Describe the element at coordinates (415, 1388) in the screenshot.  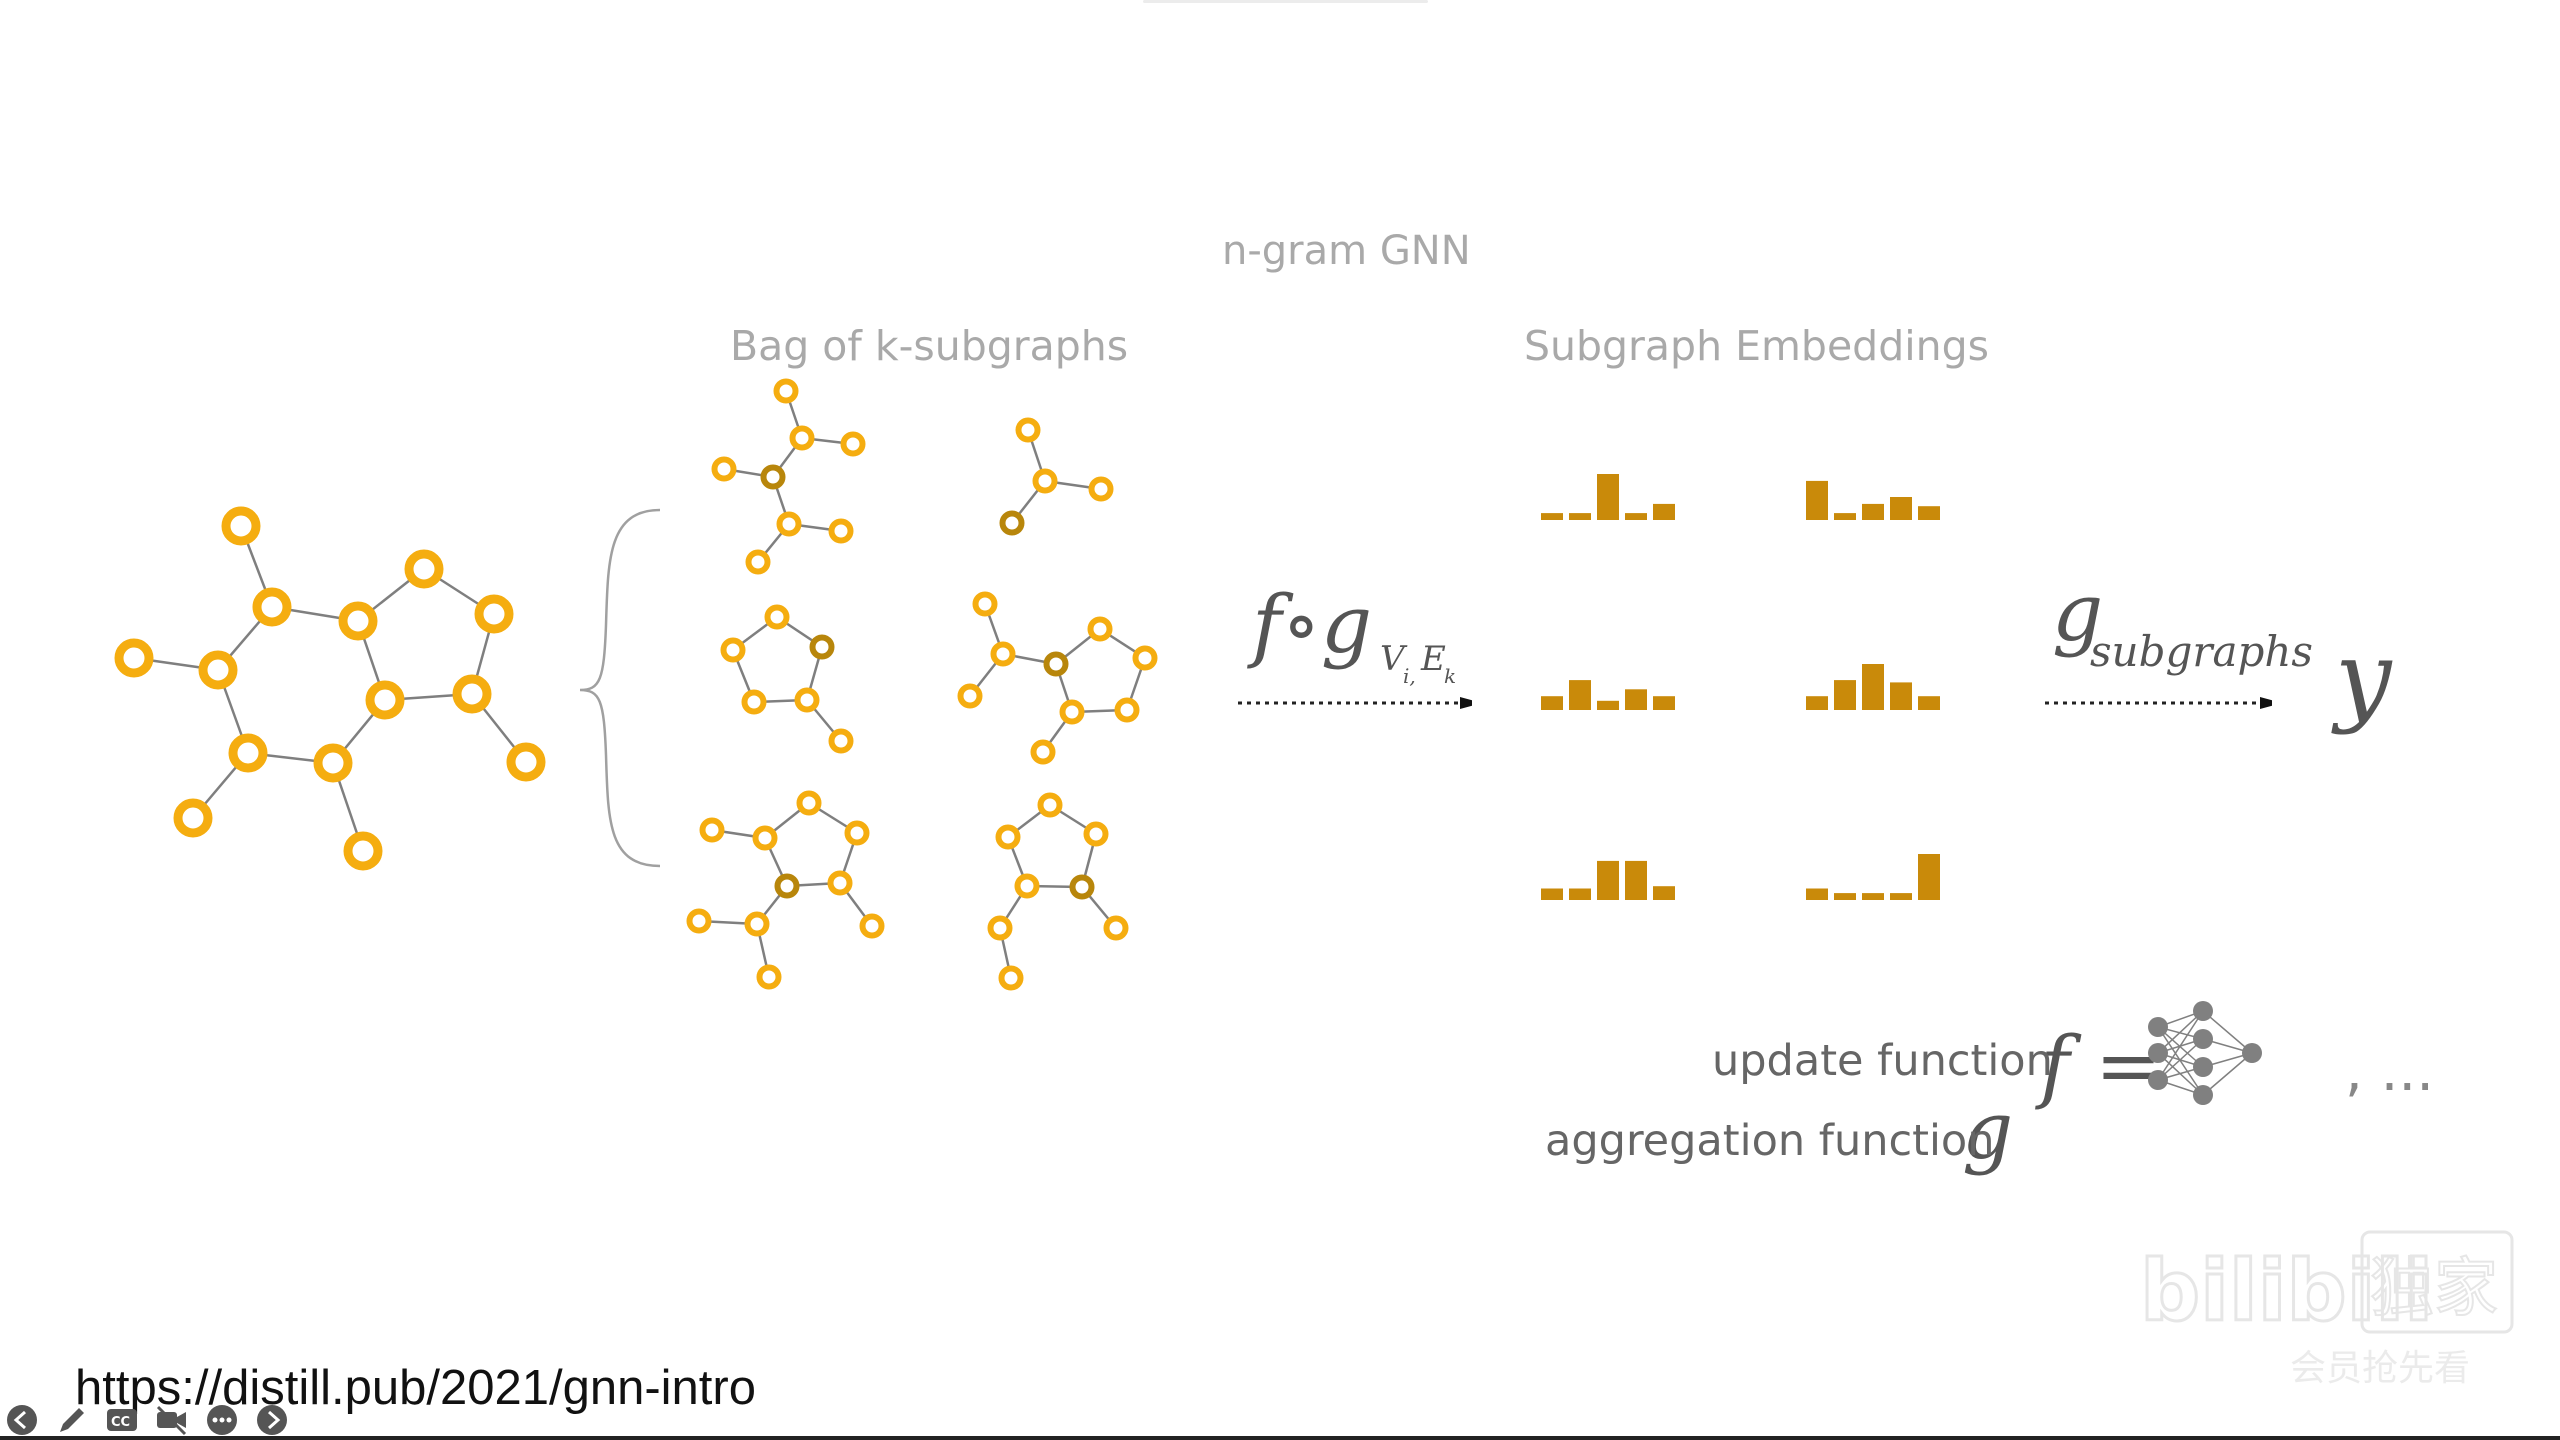
I see `source-url: https://distill.pub/2021/gnn-intro` at that location.